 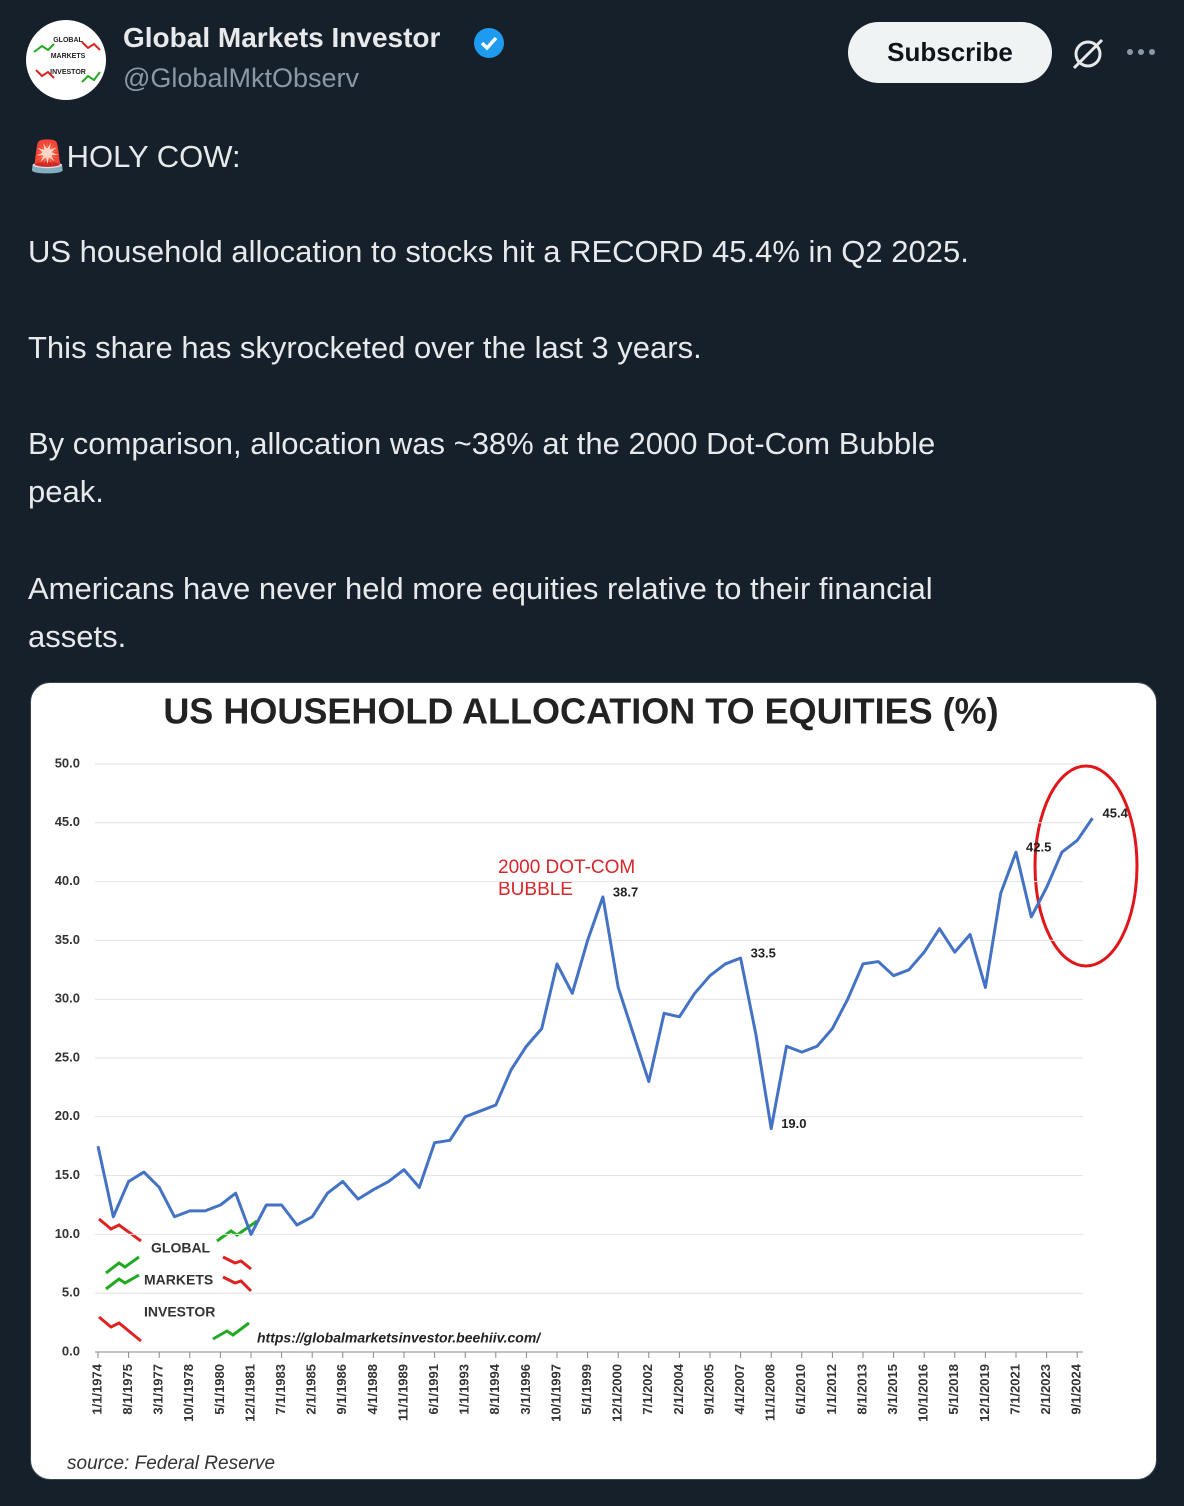 What do you see at coordinates (1142, 52) in the screenshot?
I see `more-icon` at bounding box center [1142, 52].